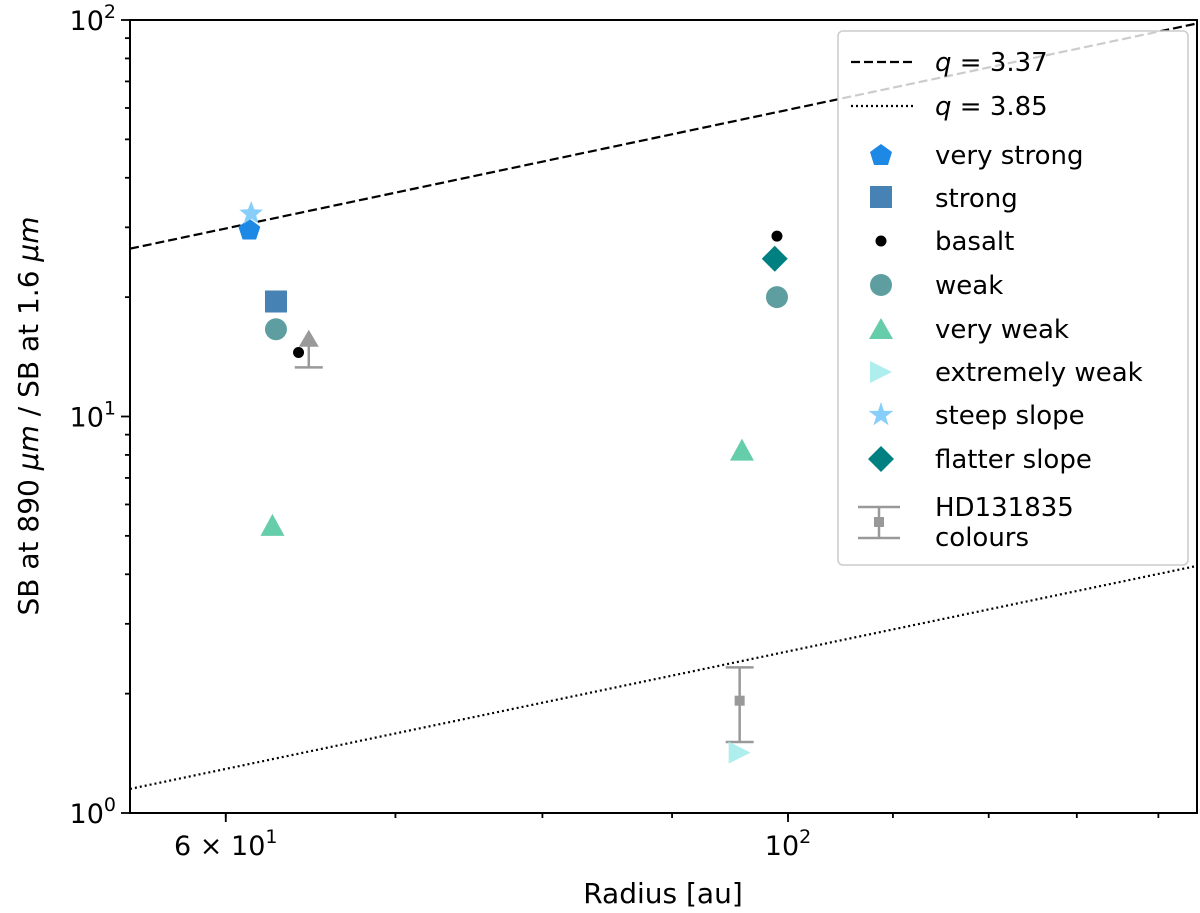 The width and height of the screenshot is (1200, 913). I want to click on y-tick-label: 10², so click(93, 19).